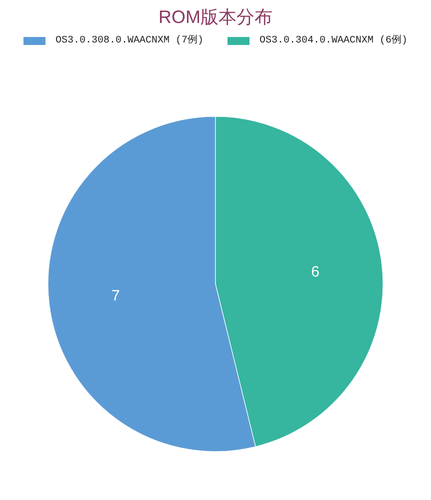  I want to click on data-label: 6, so click(315, 271).